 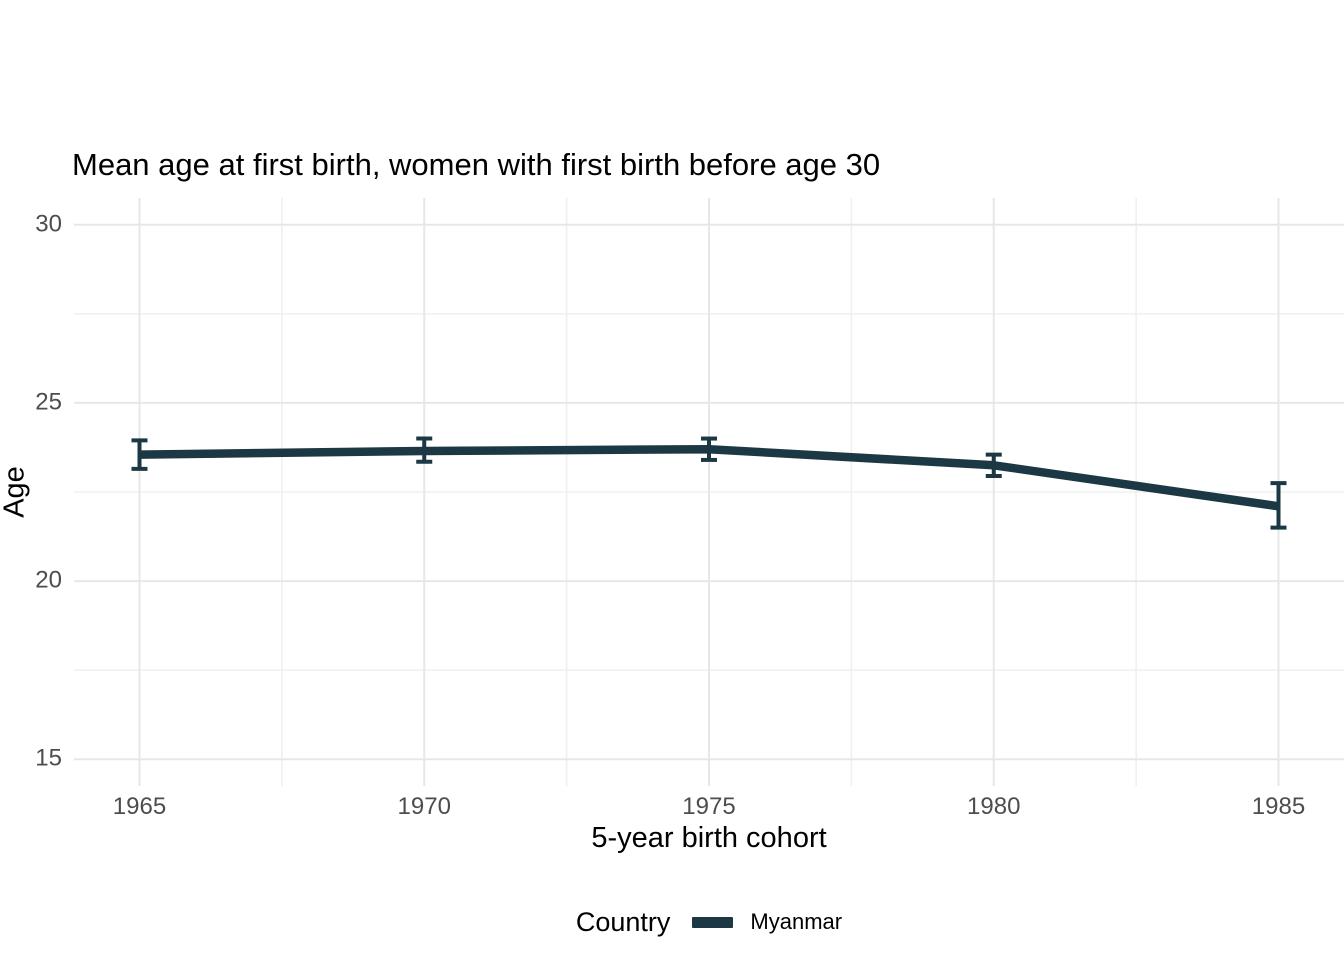 I want to click on y-tick-label: 25, so click(x=48, y=402).